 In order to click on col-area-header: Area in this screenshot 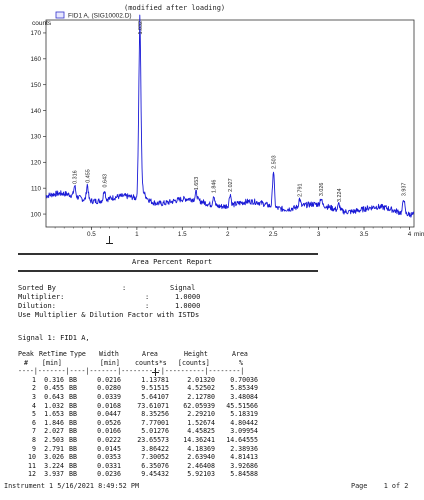, I will do `click(150, 354)`.